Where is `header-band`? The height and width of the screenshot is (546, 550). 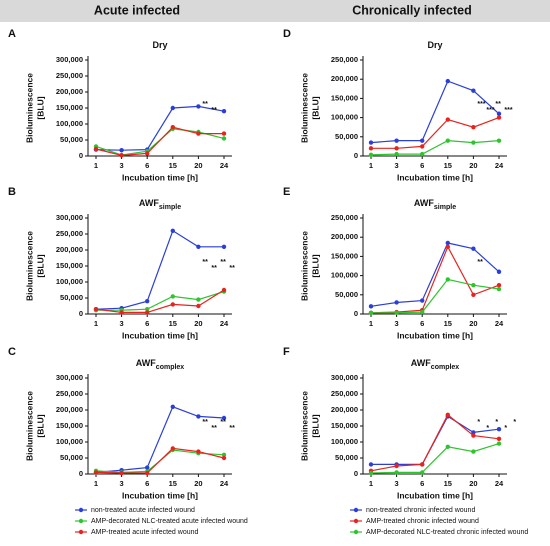 header-band is located at coordinates (275, 11).